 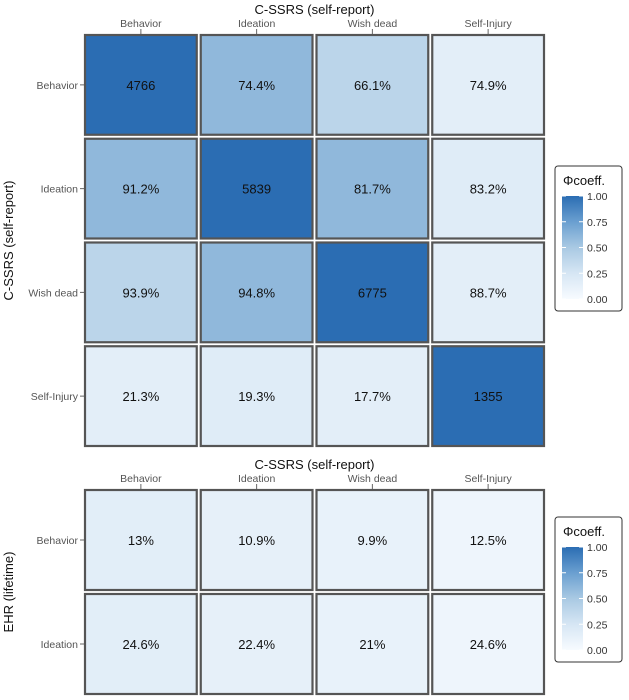 I want to click on cell-value-label: 21%, so click(x=372, y=644).